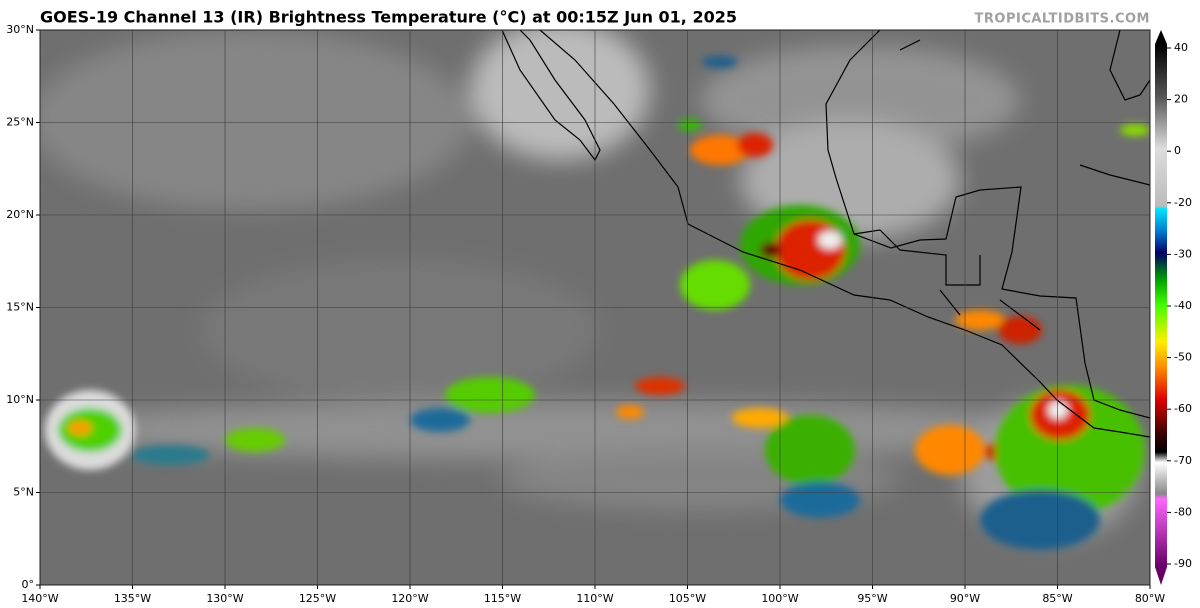 The width and height of the screenshot is (1200, 608). Describe the element at coordinates (20, 399) in the screenshot. I see `y-tick-label: 10°N` at that location.